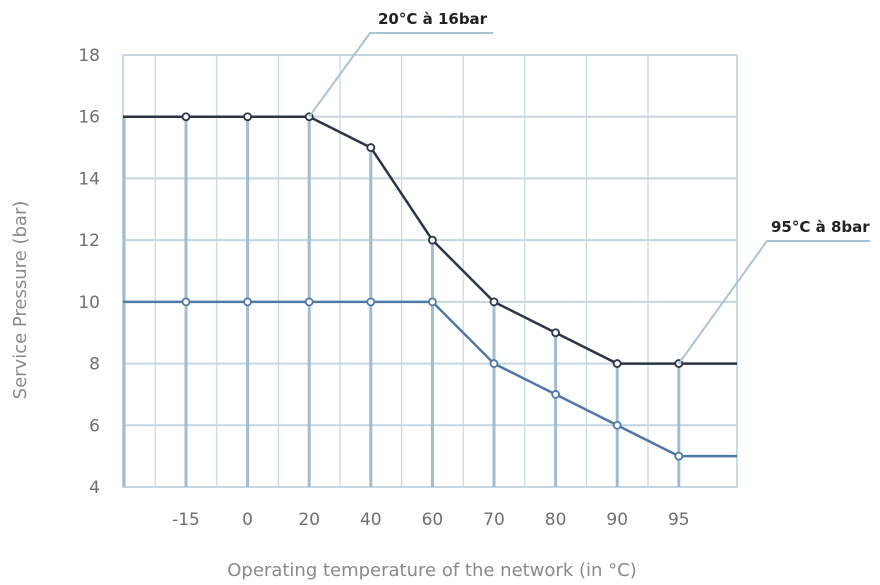  I want to click on x-tick-label-40: 40, so click(371, 520).